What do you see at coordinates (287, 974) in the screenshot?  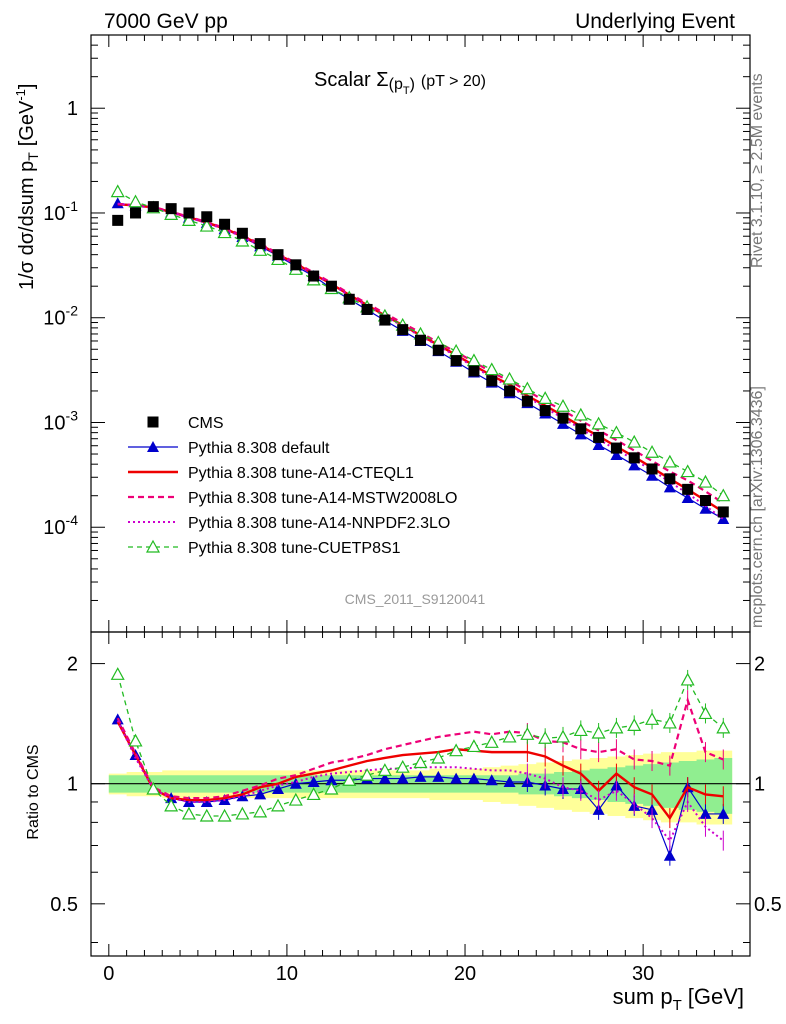 I see `x-tick-label: 10` at bounding box center [287, 974].